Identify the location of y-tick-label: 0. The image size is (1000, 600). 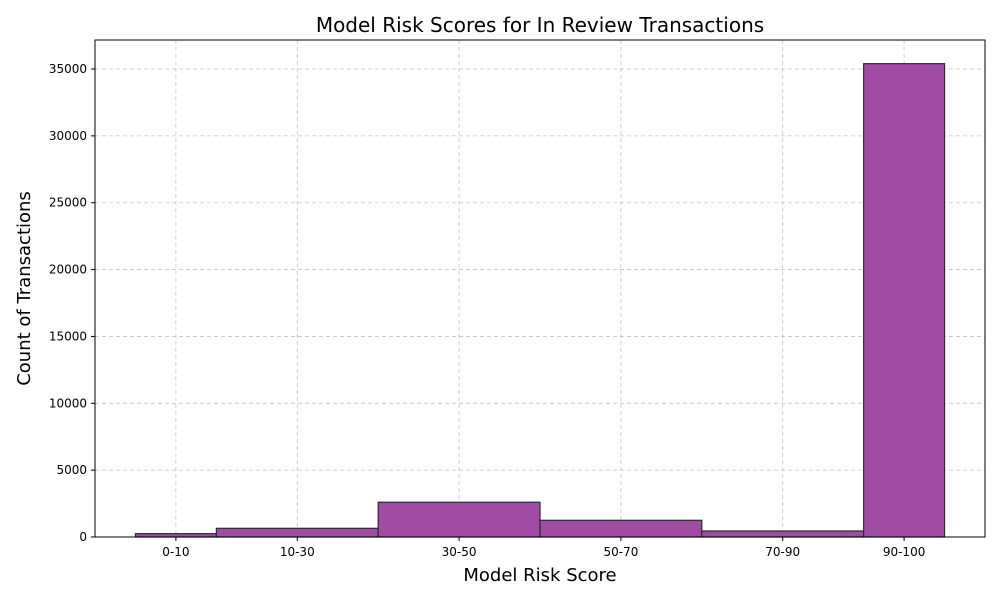
(83, 537).